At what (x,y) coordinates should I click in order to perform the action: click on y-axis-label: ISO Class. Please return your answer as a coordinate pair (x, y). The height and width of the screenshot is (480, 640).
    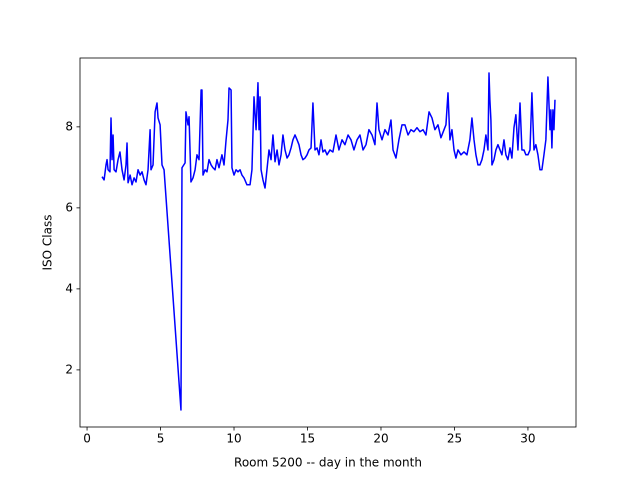
    Looking at the image, I should click on (48, 243).